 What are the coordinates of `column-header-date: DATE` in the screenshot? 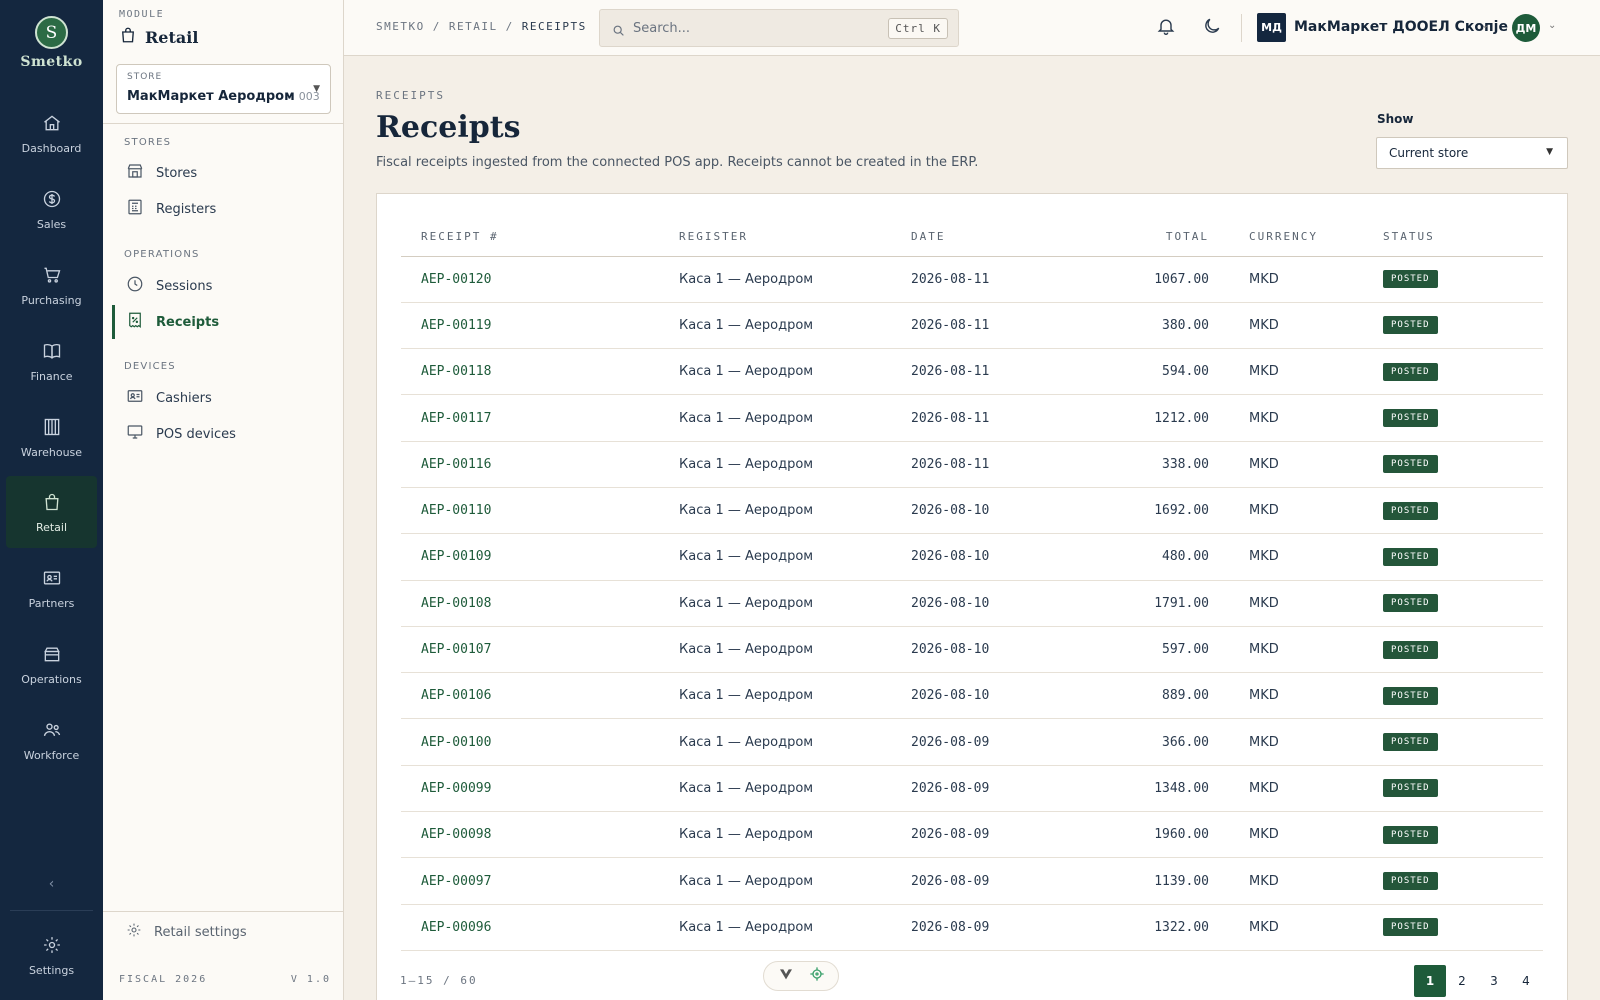 It's located at (988, 237).